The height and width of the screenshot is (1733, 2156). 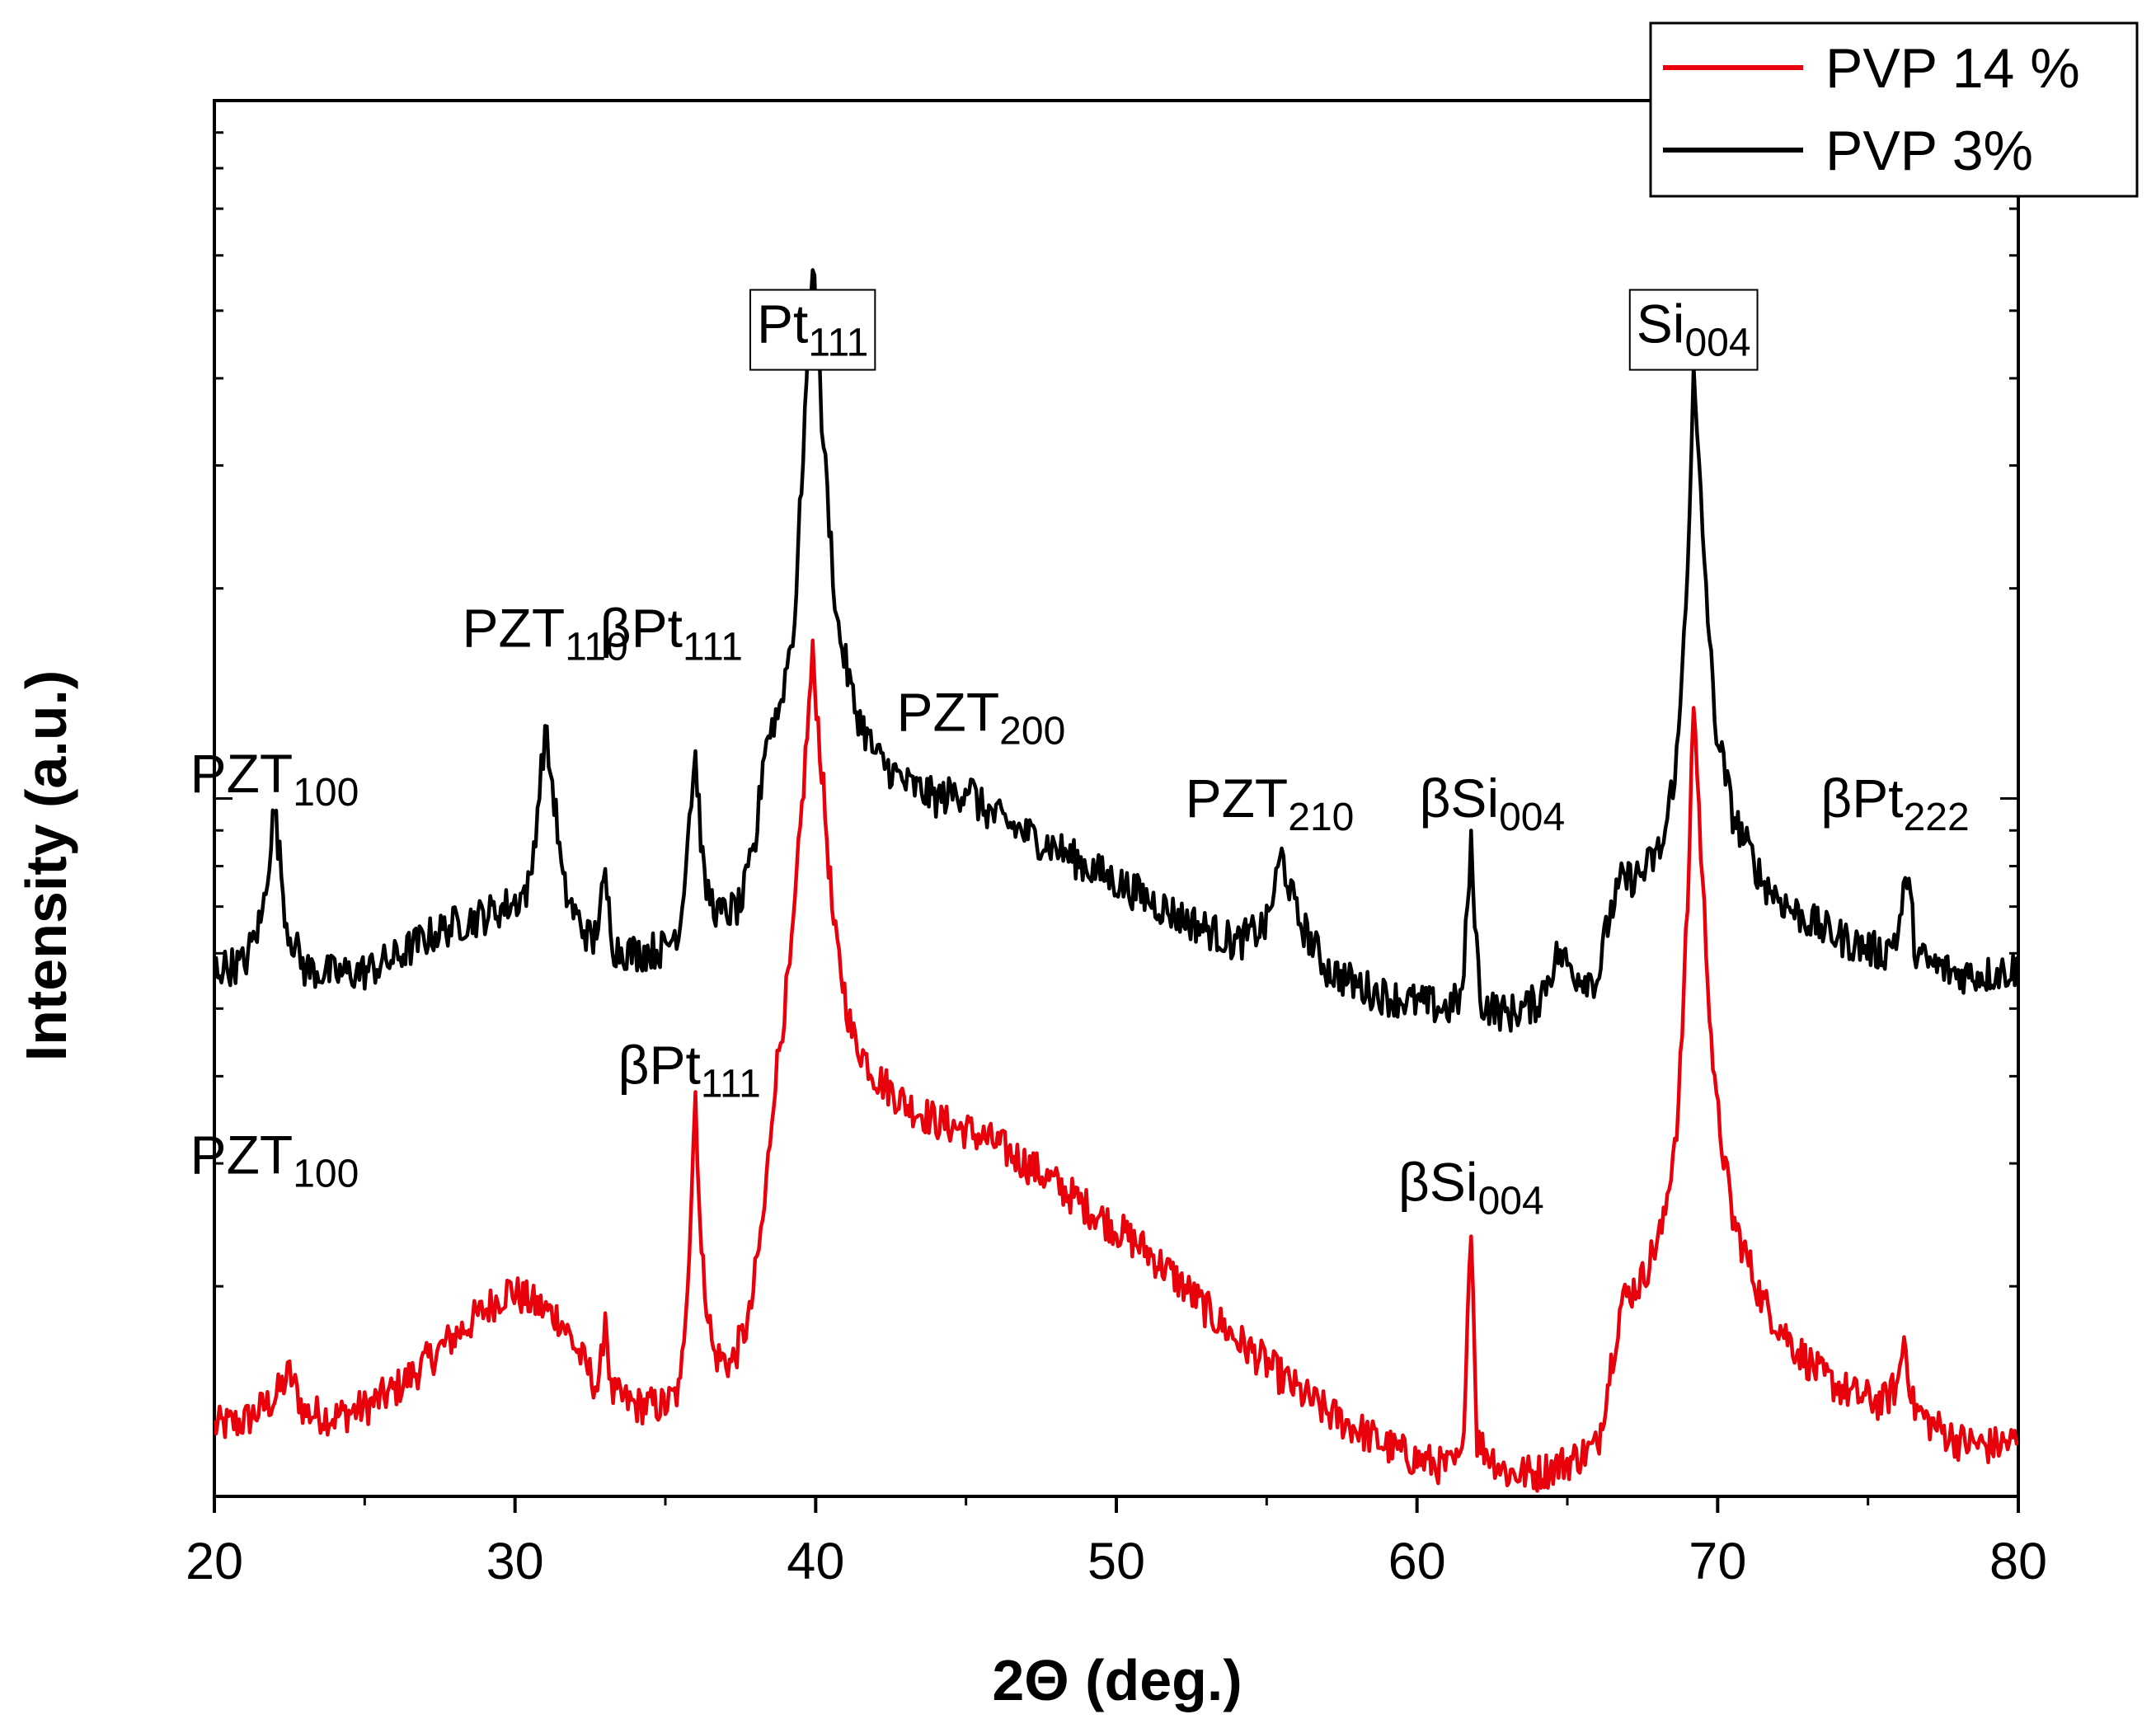 I want to click on legend-box, so click(x=1894, y=109).